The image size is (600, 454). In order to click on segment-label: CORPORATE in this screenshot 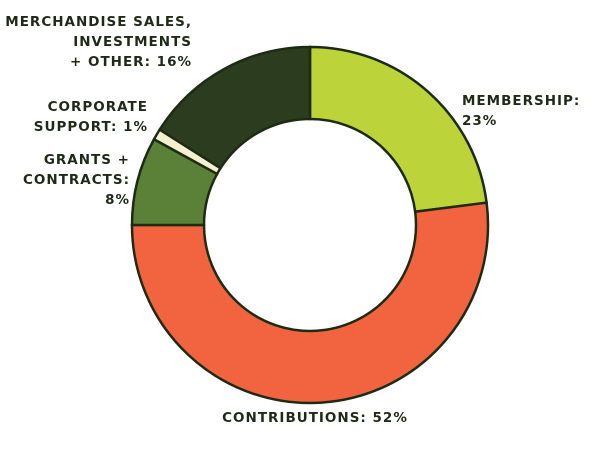, I will do `click(98, 107)`.